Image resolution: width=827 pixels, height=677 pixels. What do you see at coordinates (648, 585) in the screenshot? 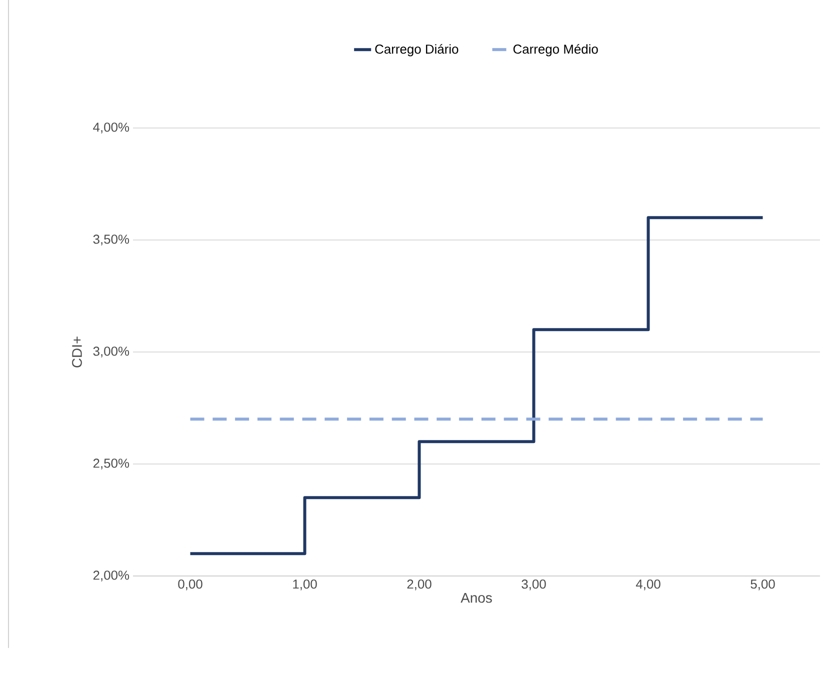
I see `x-tick-label: 4,00` at bounding box center [648, 585].